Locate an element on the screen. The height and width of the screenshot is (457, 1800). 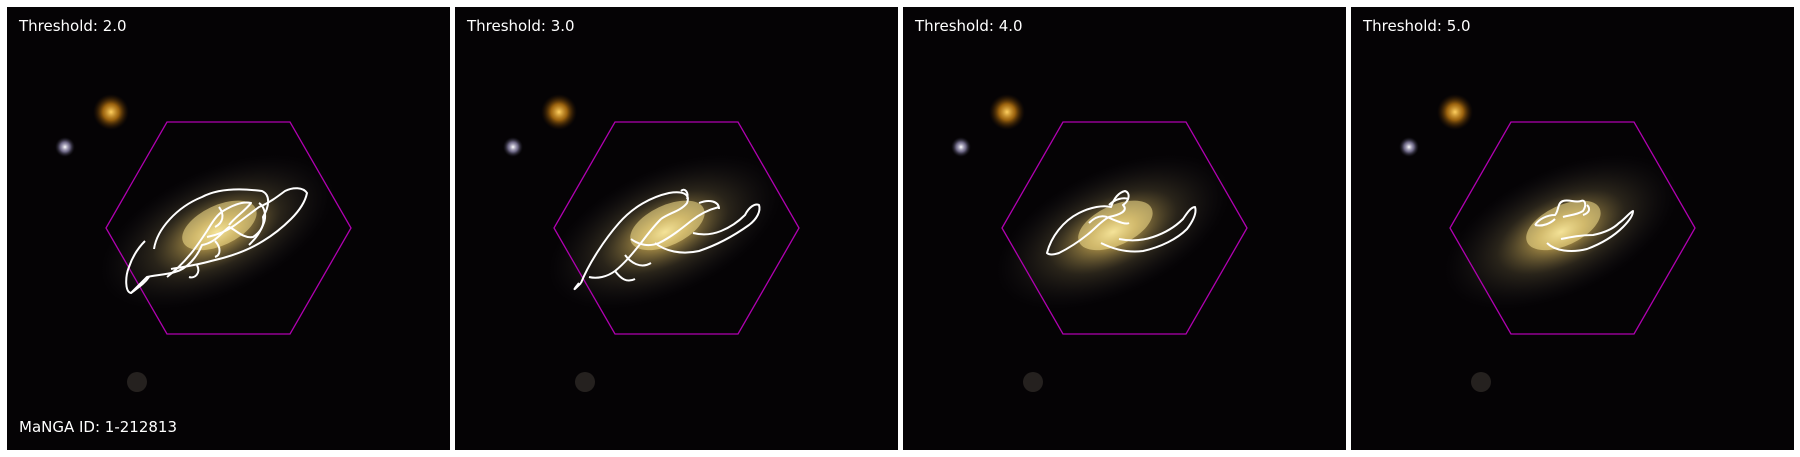
manga-id-label: MaNGA ID: 1-212813 is located at coordinates (98, 427).